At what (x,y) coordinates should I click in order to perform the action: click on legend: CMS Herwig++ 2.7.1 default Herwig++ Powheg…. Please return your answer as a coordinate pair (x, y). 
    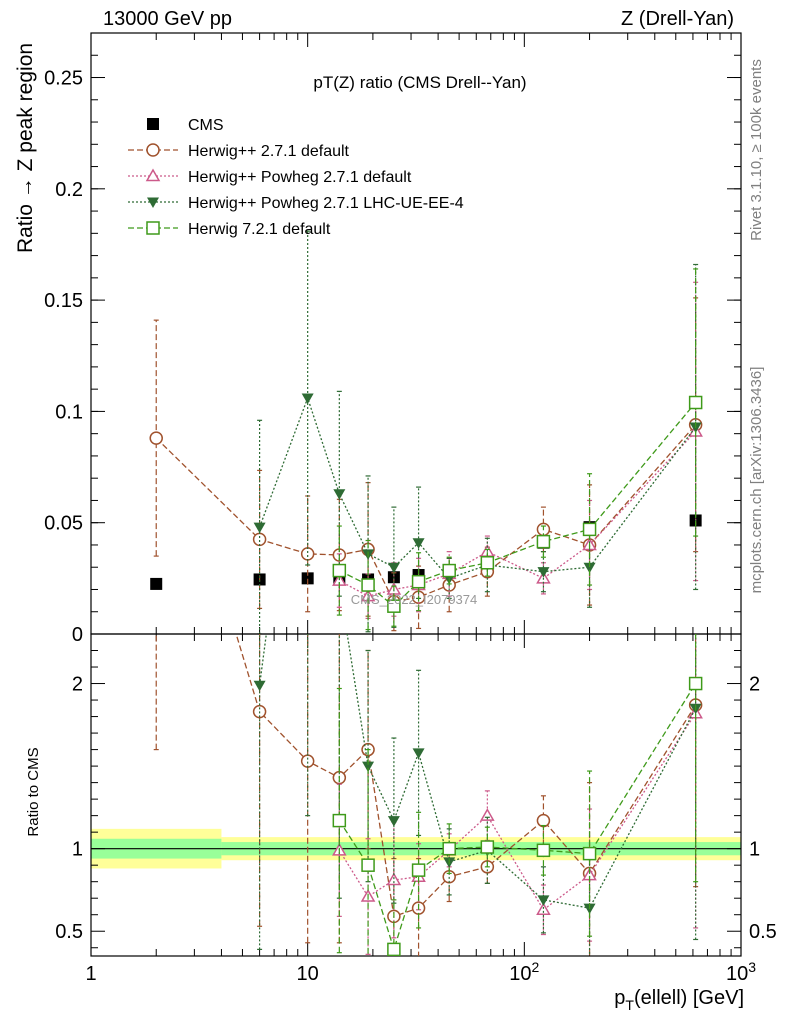
    Looking at the image, I should click on (296, 177).